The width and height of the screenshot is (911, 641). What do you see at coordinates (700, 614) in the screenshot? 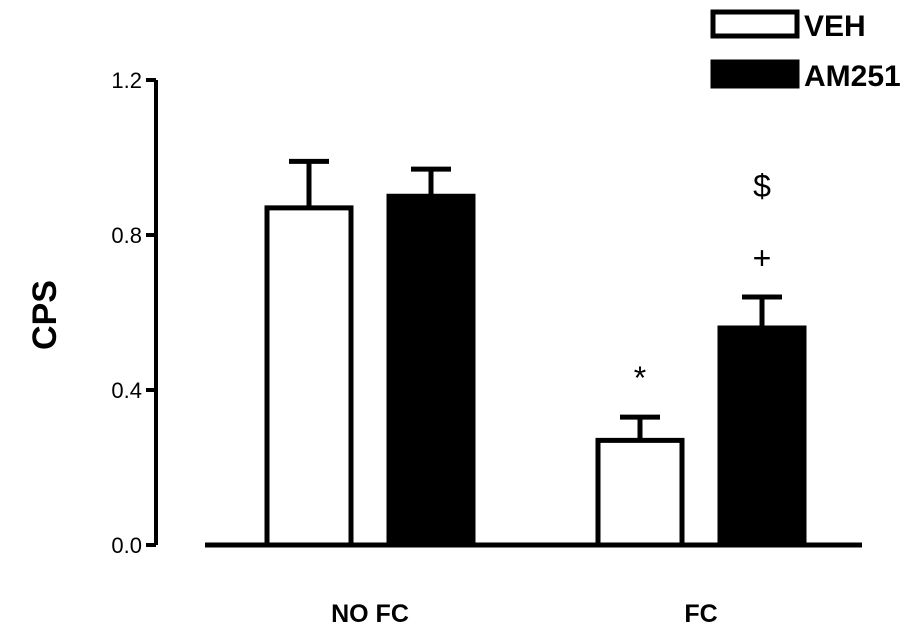
I see `x-tick-label: FC` at bounding box center [700, 614].